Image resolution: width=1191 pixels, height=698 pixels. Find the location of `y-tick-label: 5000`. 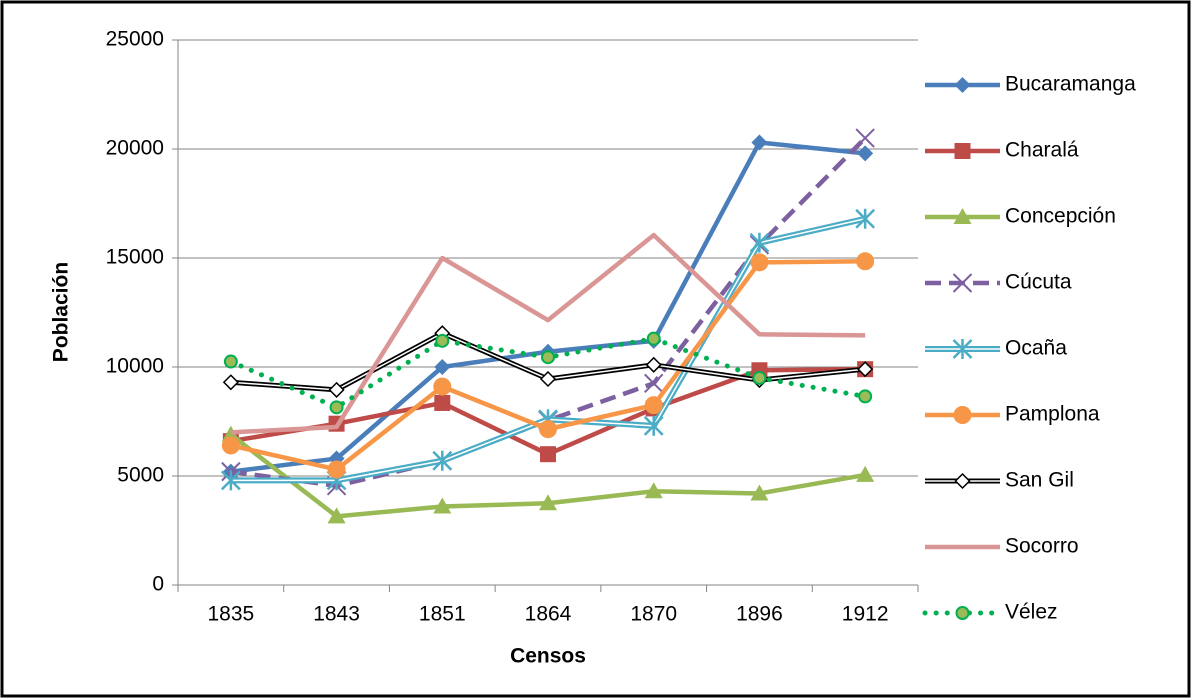

y-tick-label: 5000 is located at coordinates (140, 475).